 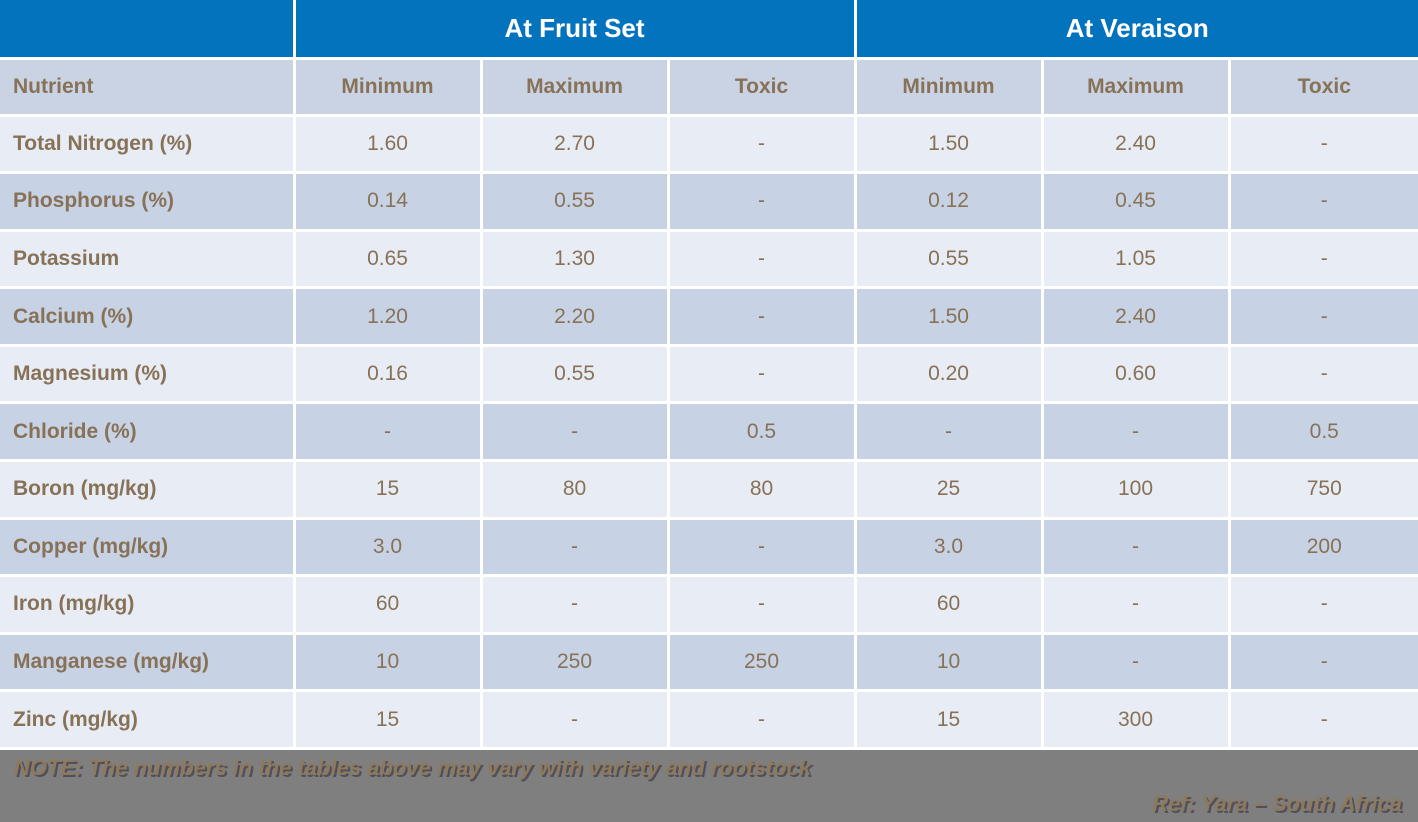 I want to click on table-row: Total Nitrogen (%) 1.60 2.70-1.50 2.40-, so click(x=709, y=144).